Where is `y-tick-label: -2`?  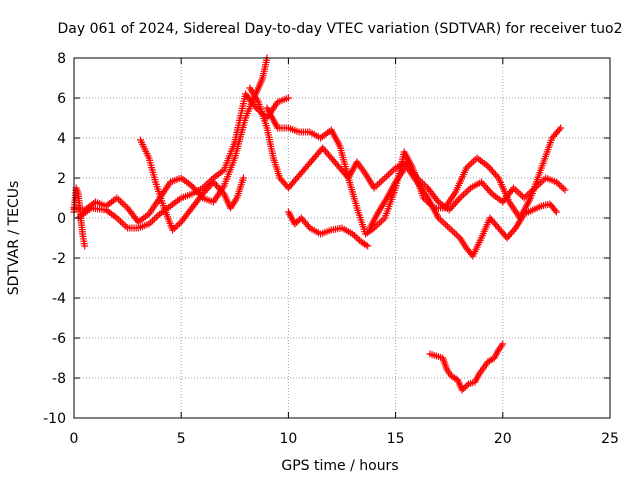 y-tick-label: -2 is located at coordinates (59, 259).